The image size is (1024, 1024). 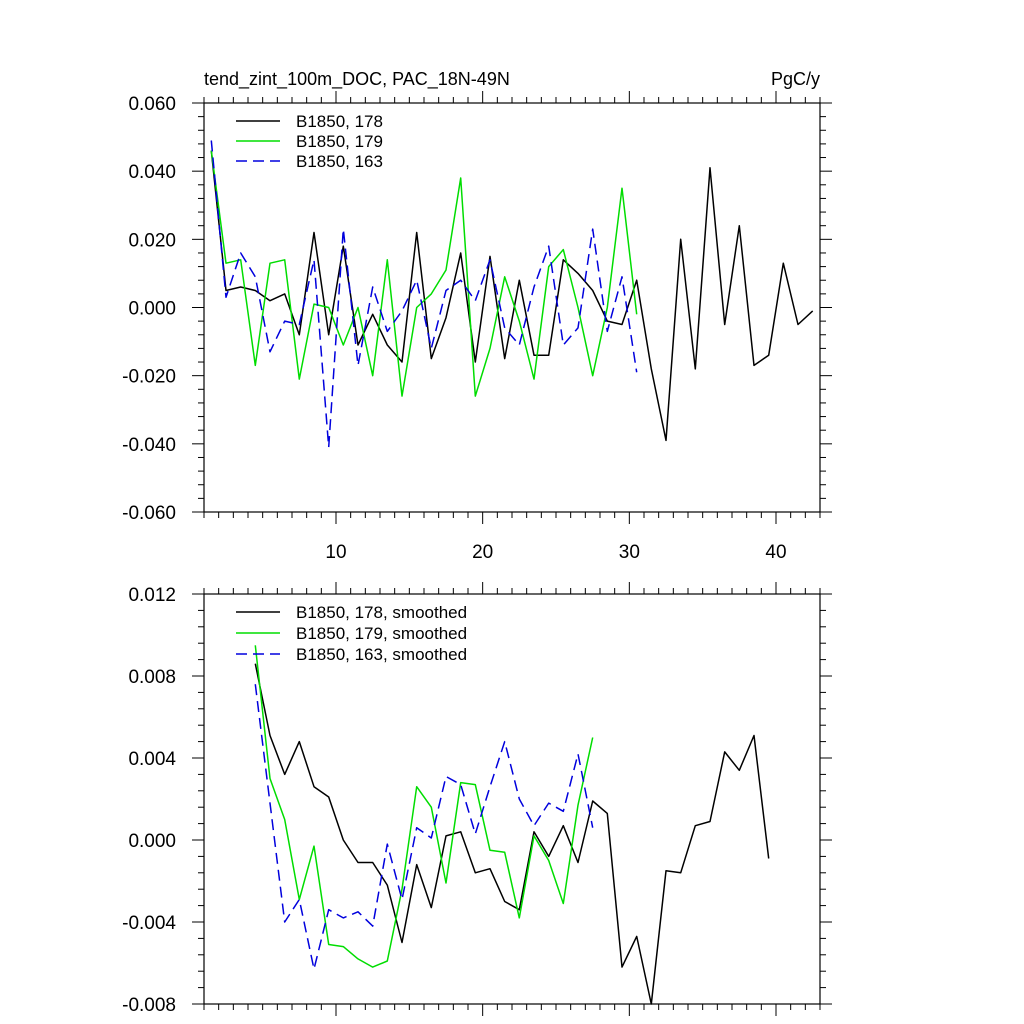 I want to click on legend-label-1: B1850, 178, smoothed, so click(x=381, y=612).